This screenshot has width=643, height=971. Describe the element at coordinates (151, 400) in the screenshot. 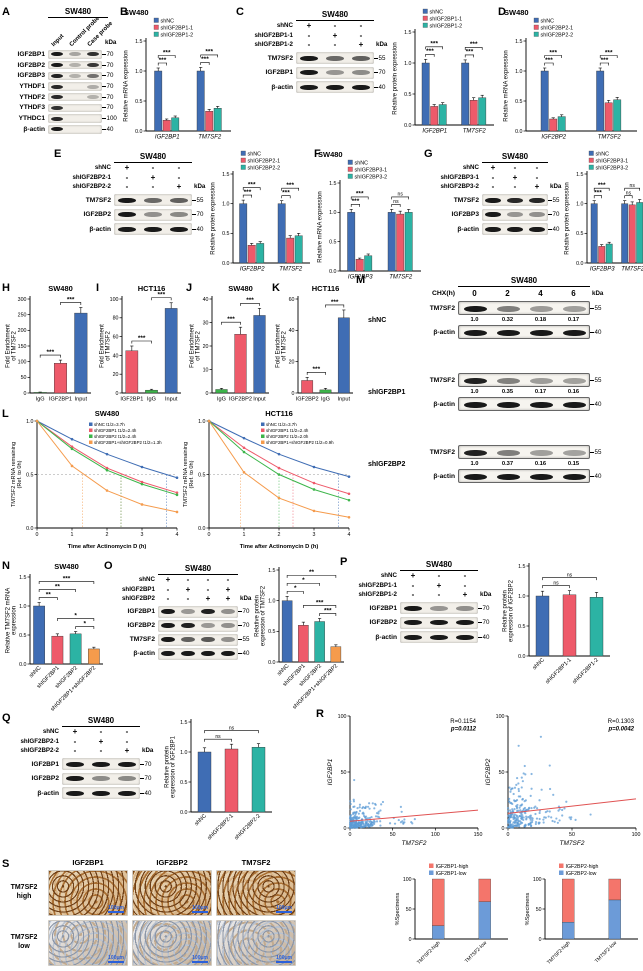

I see `text: IgG` at that location.